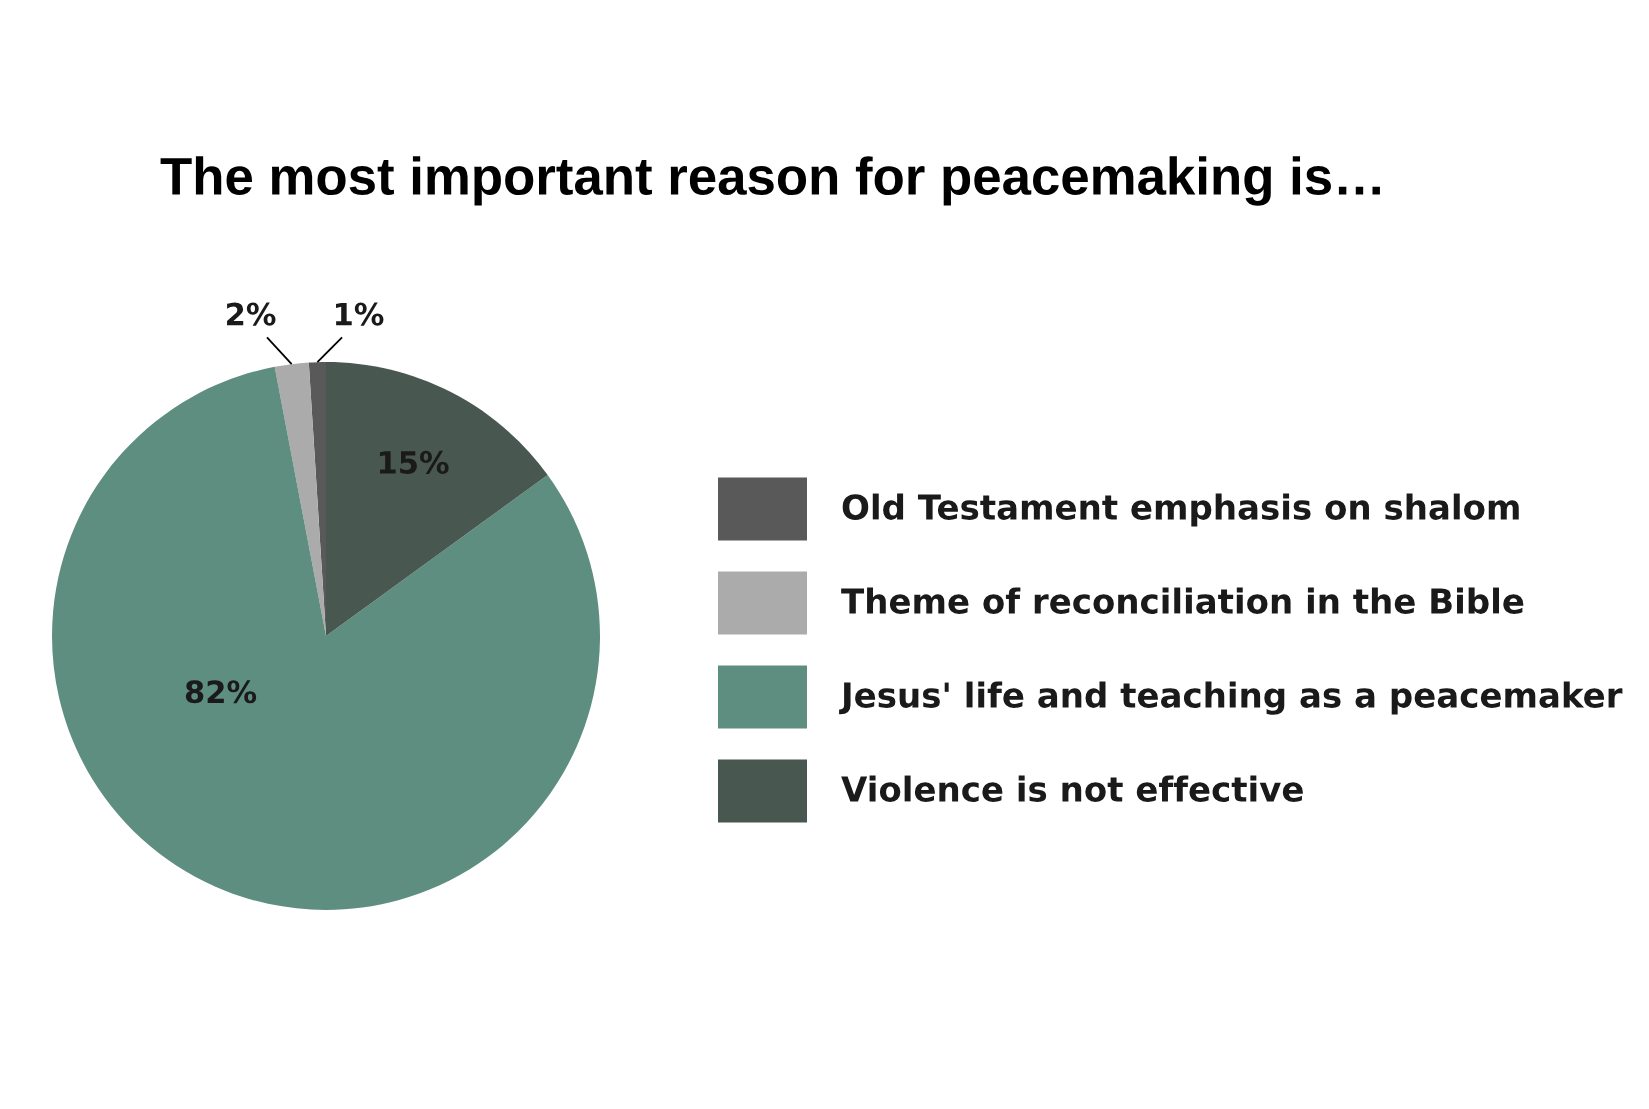  I want to click on data-label: 2%, so click(251, 314).